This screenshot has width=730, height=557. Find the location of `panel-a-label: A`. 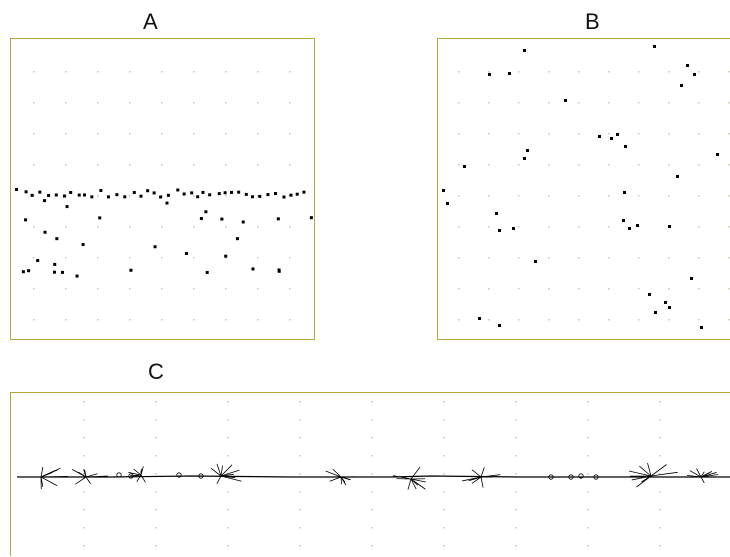

panel-a-label: A is located at coordinates (150, 22).